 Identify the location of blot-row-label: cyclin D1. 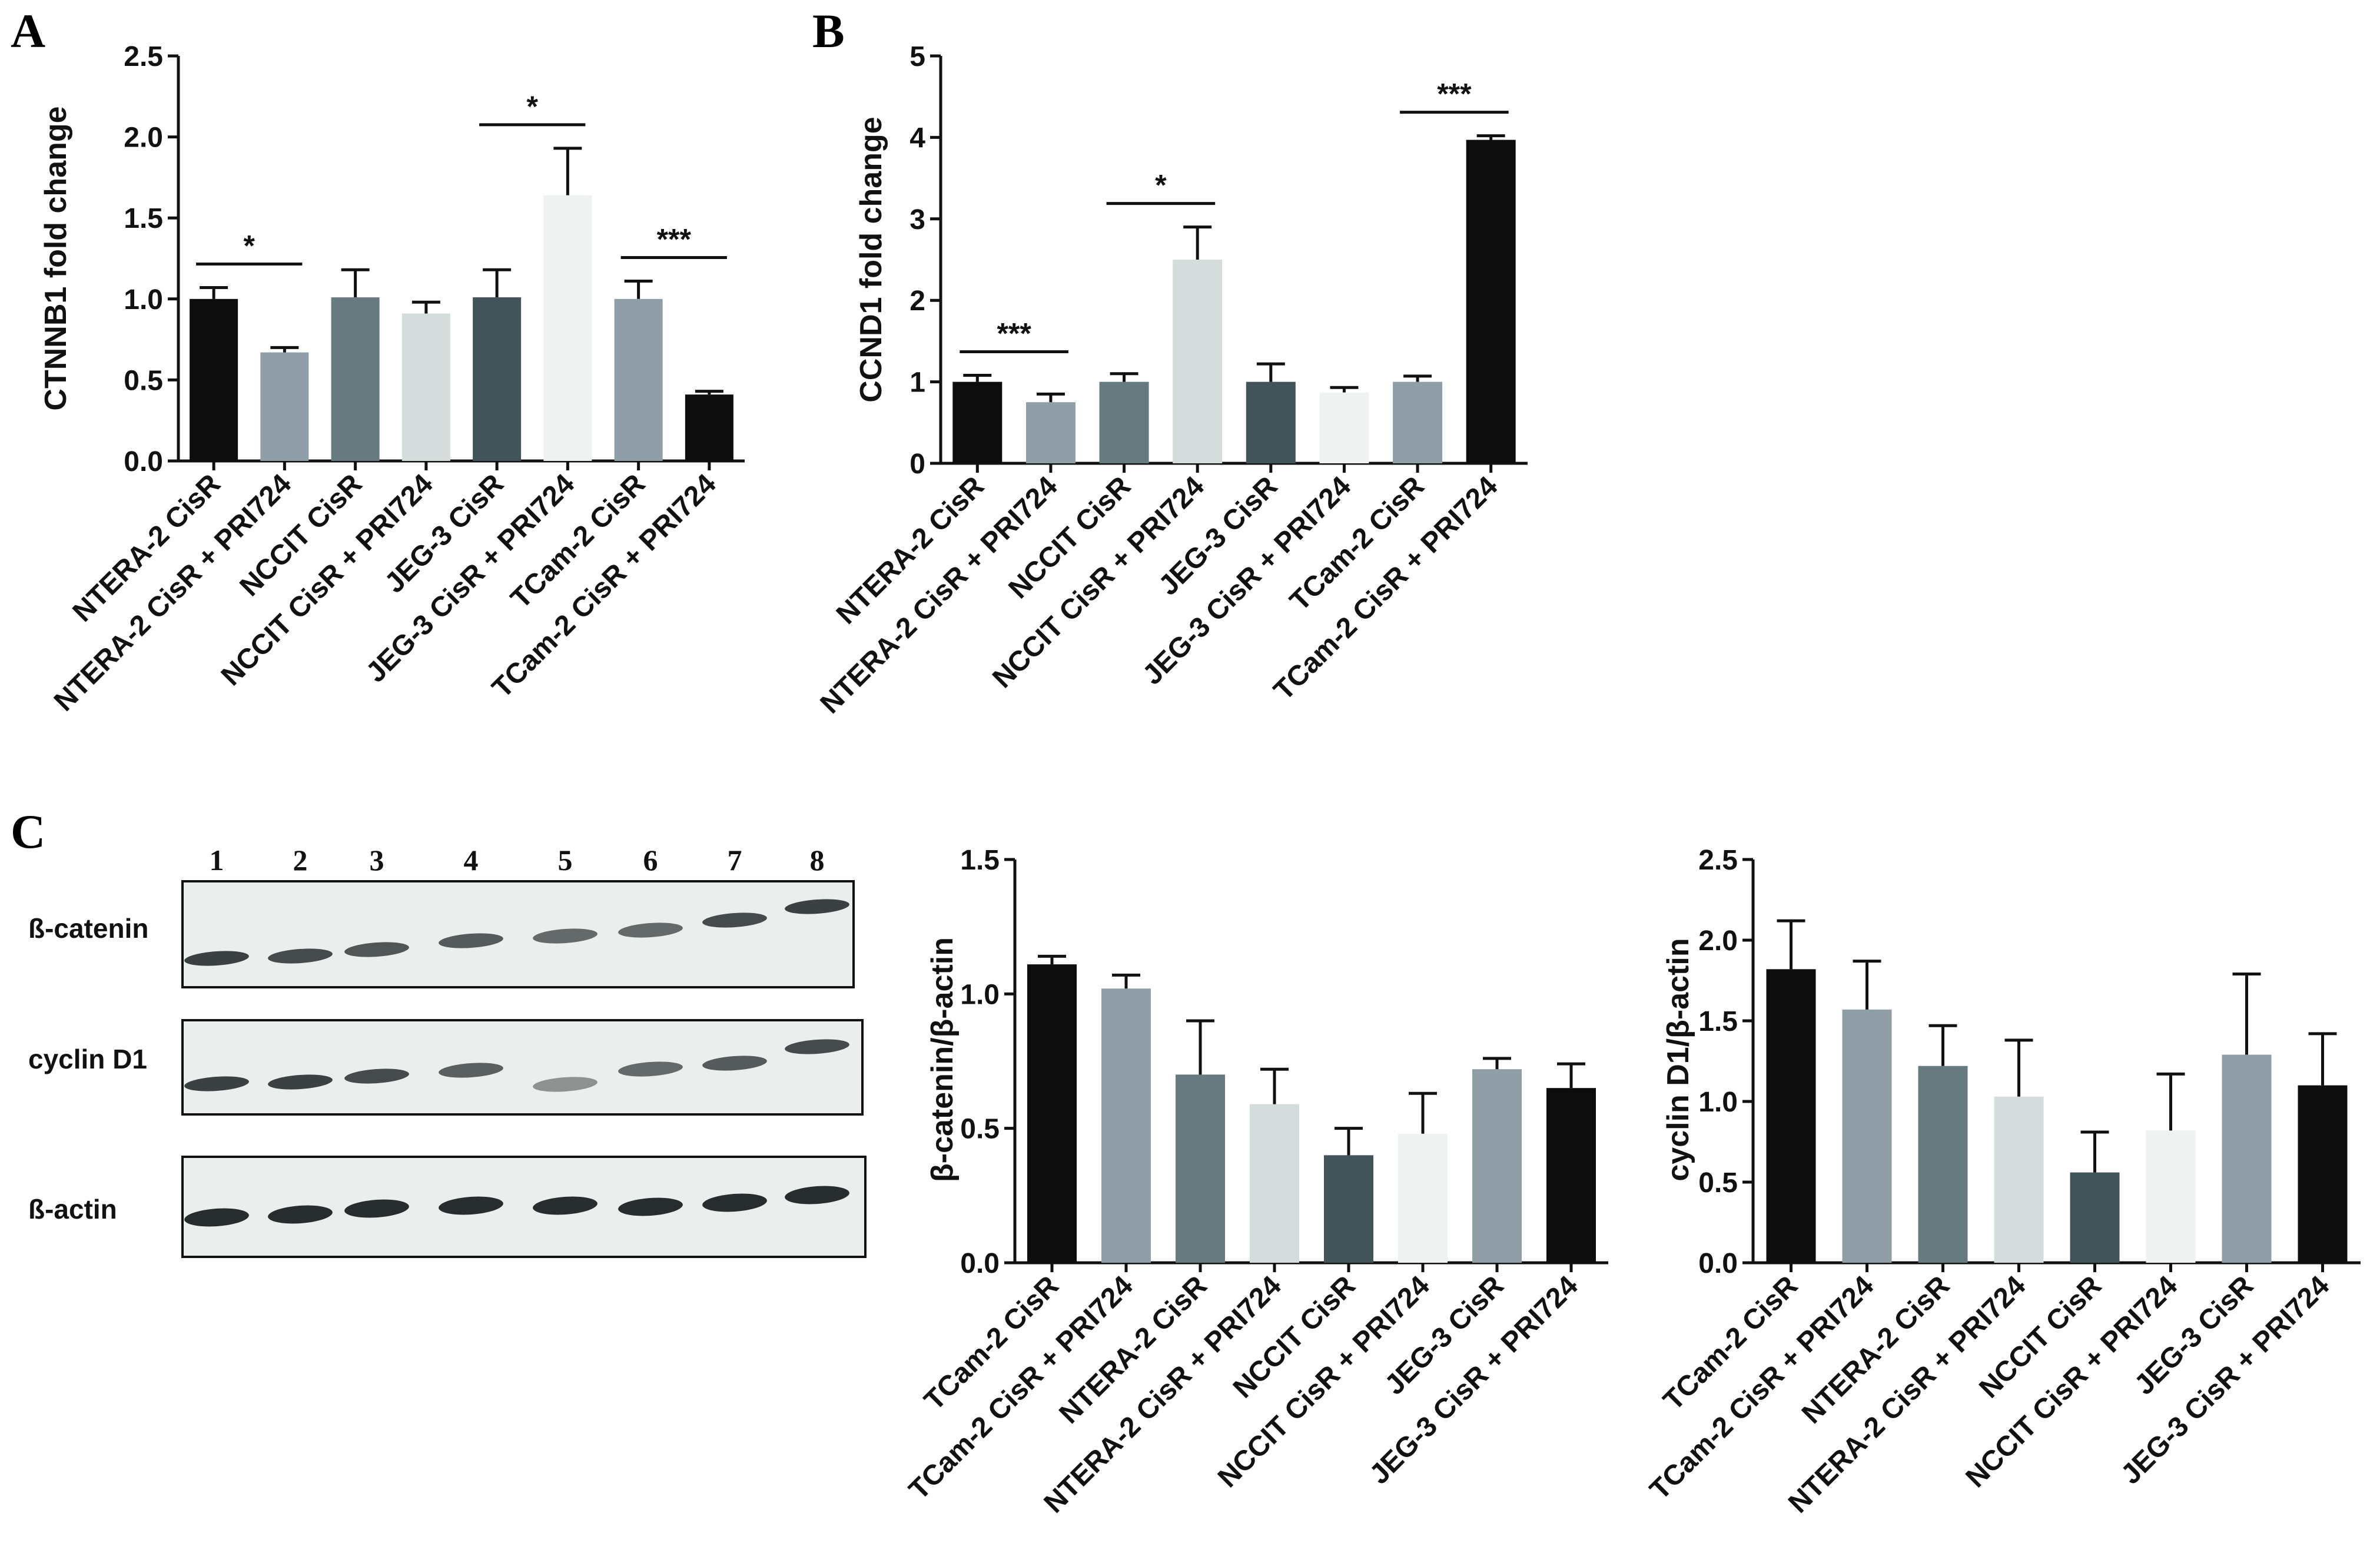
(87, 1059).